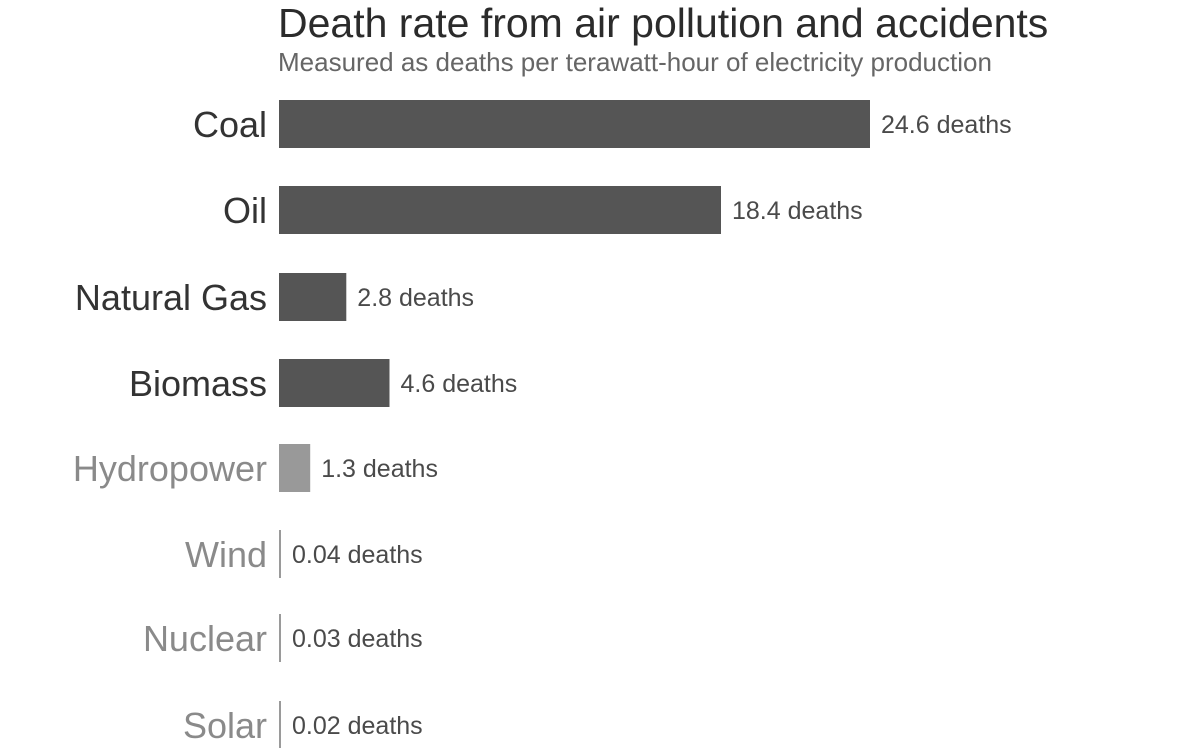 The height and width of the screenshot is (748, 1200). What do you see at coordinates (280, 554) in the screenshot?
I see `bar-wind` at bounding box center [280, 554].